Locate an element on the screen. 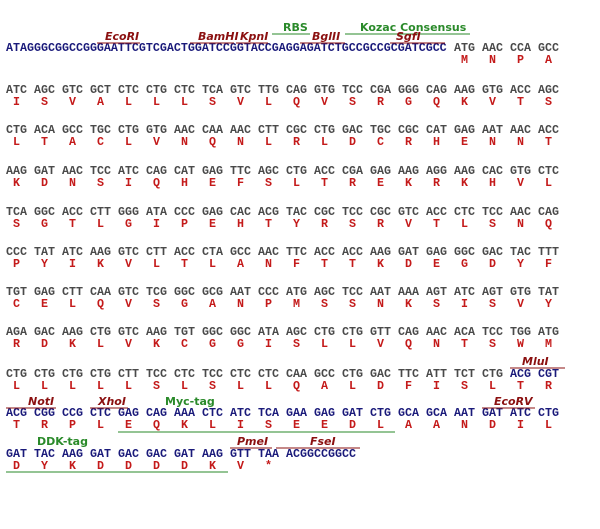 This screenshot has width=600, height=529. codon: GCA is located at coordinates (436, 413).